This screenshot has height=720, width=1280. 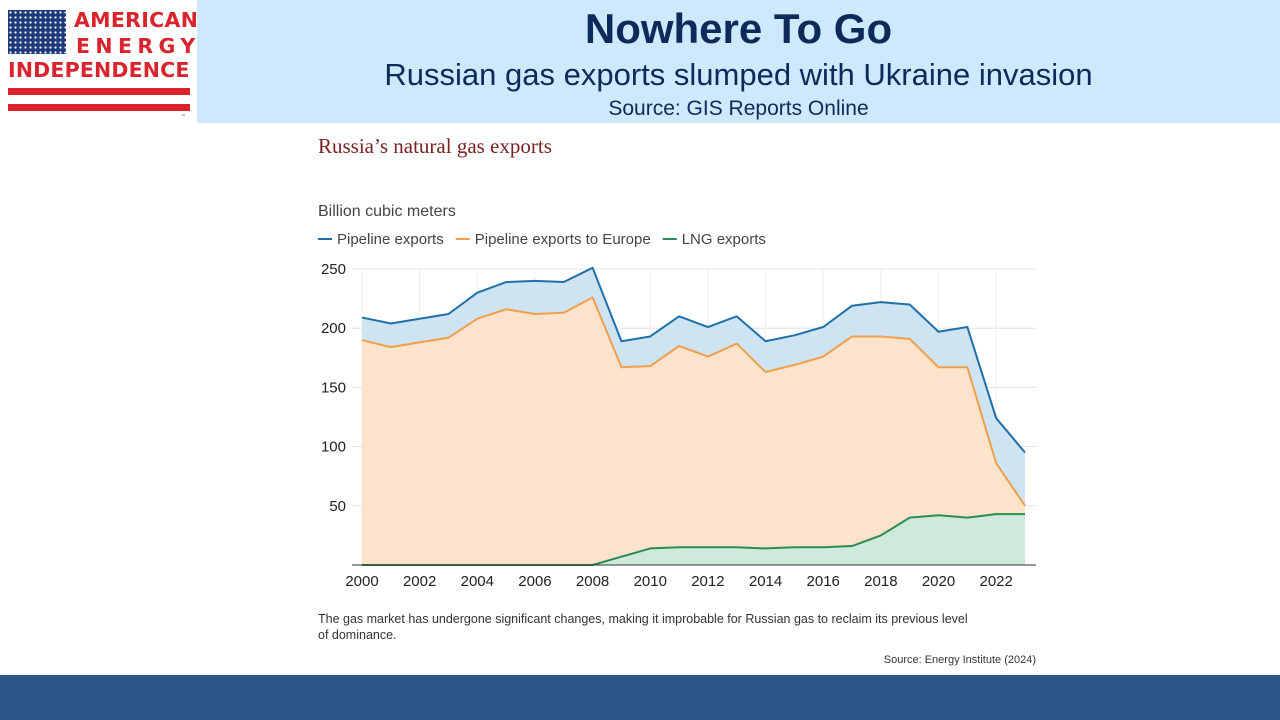 What do you see at coordinates (960, 660) in the screenshot?
I see `chart-source: Source: Energy Institute (2024)` at bounding box center [960, 660].